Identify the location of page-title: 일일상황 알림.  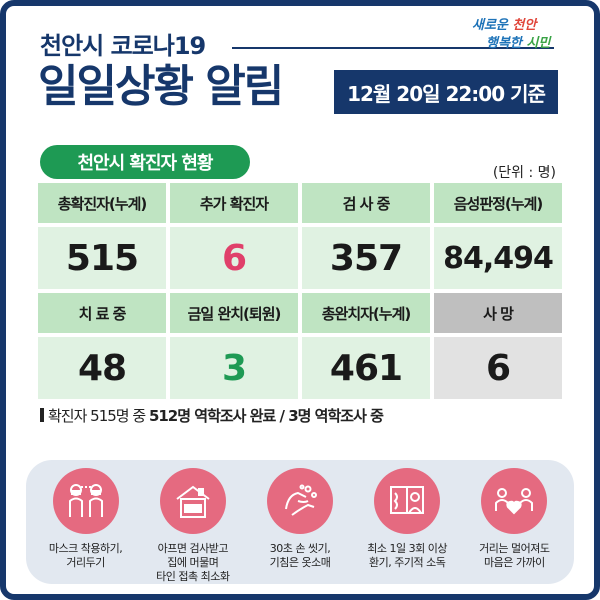
(161, 86).